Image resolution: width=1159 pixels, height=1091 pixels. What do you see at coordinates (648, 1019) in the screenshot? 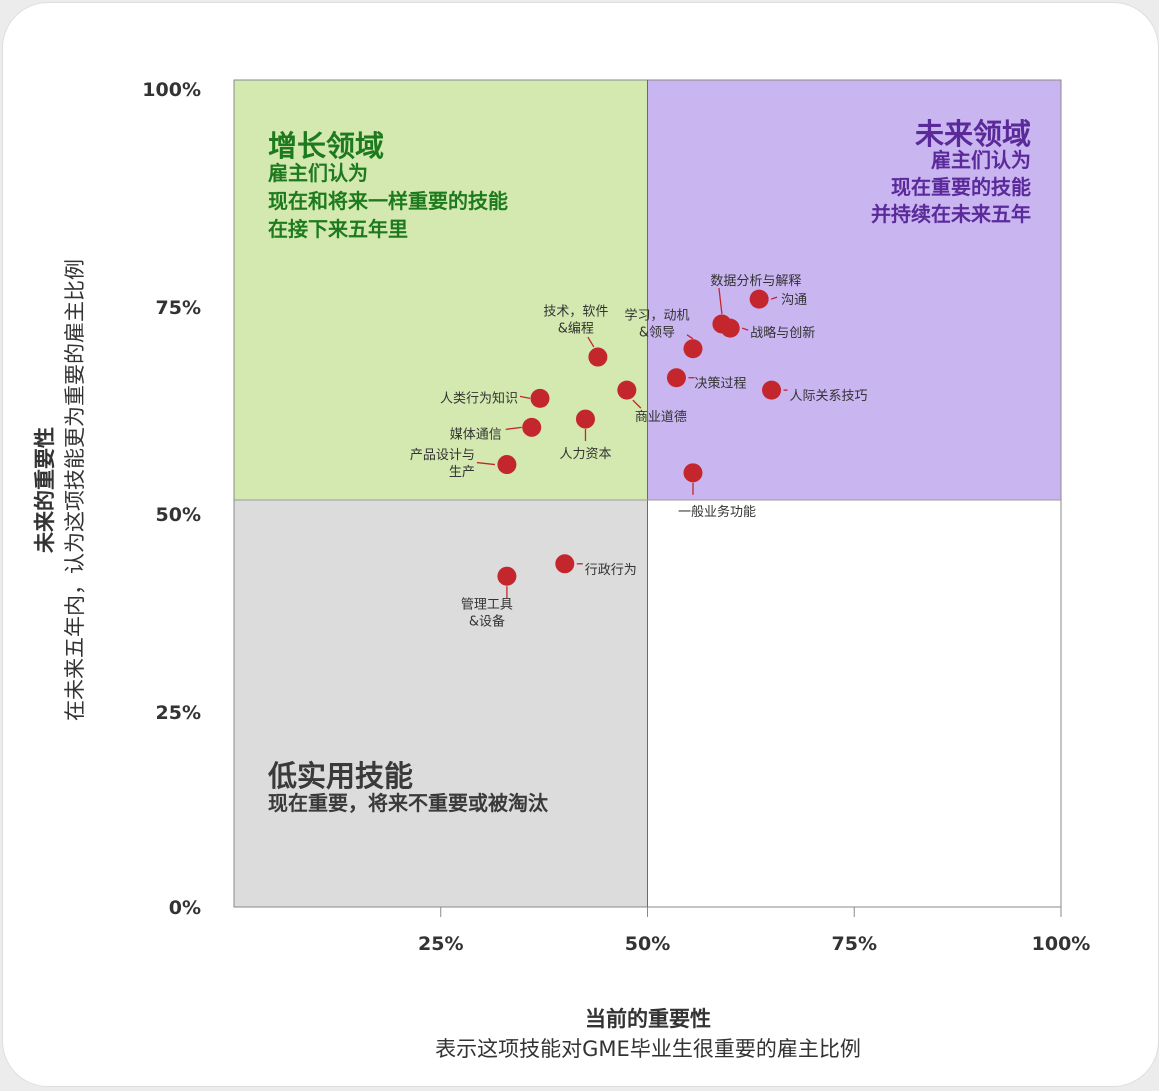
I see `x-axis-title: 当前的重要性` at bounding box center [648, 1019].